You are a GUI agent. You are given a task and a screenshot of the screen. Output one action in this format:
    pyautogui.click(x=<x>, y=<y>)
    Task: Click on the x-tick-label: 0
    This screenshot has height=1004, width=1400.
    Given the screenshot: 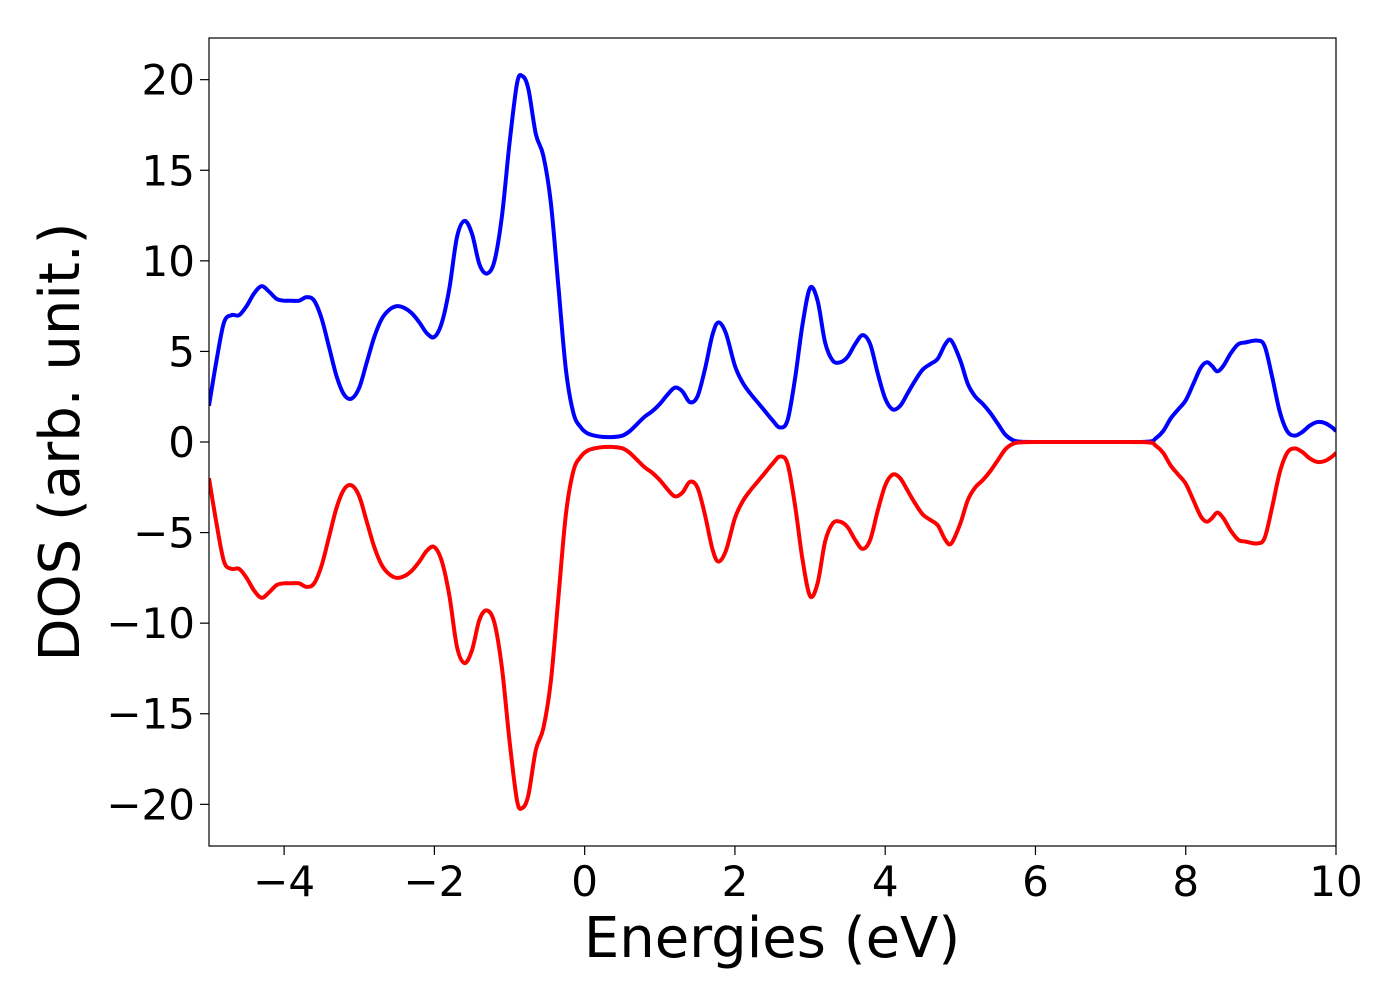 What is the action you would take?
    pyautogui.click(x=584, y=881)
    